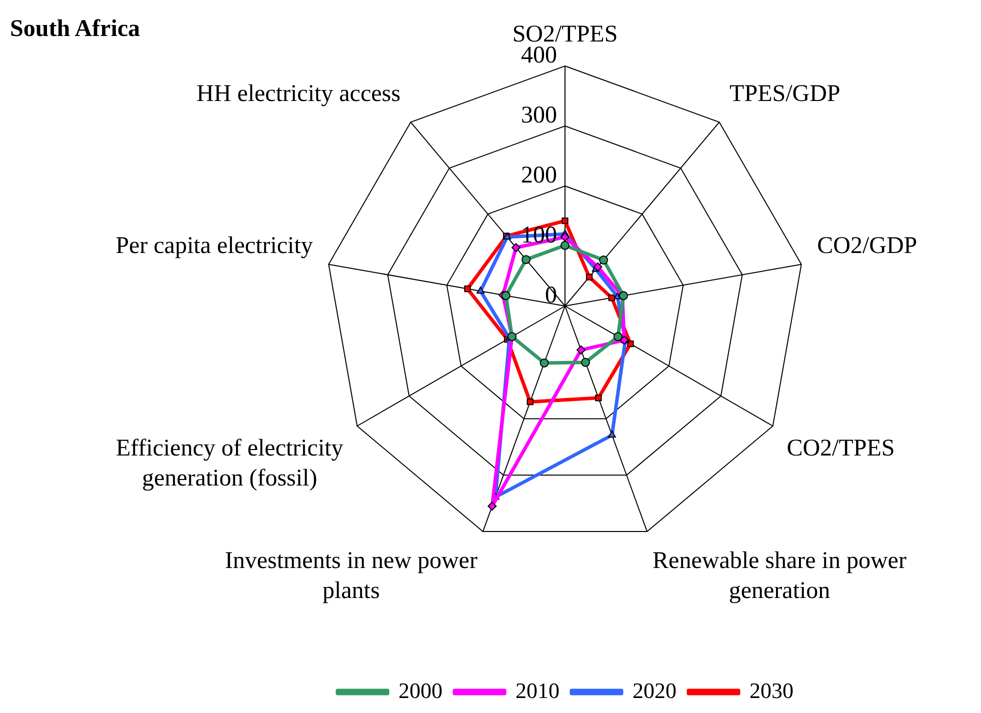  Describe the element at coordinates (840, 448) in the screenshot. I see `spoke-label: CO2/TPES` at that location.